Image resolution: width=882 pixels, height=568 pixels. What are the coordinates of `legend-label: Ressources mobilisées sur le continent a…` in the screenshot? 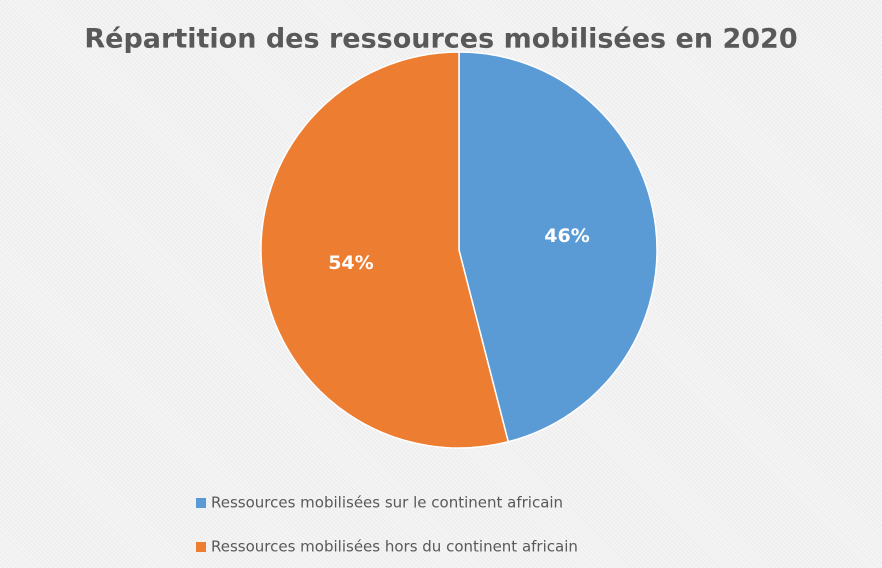 It's located at (387, 503).